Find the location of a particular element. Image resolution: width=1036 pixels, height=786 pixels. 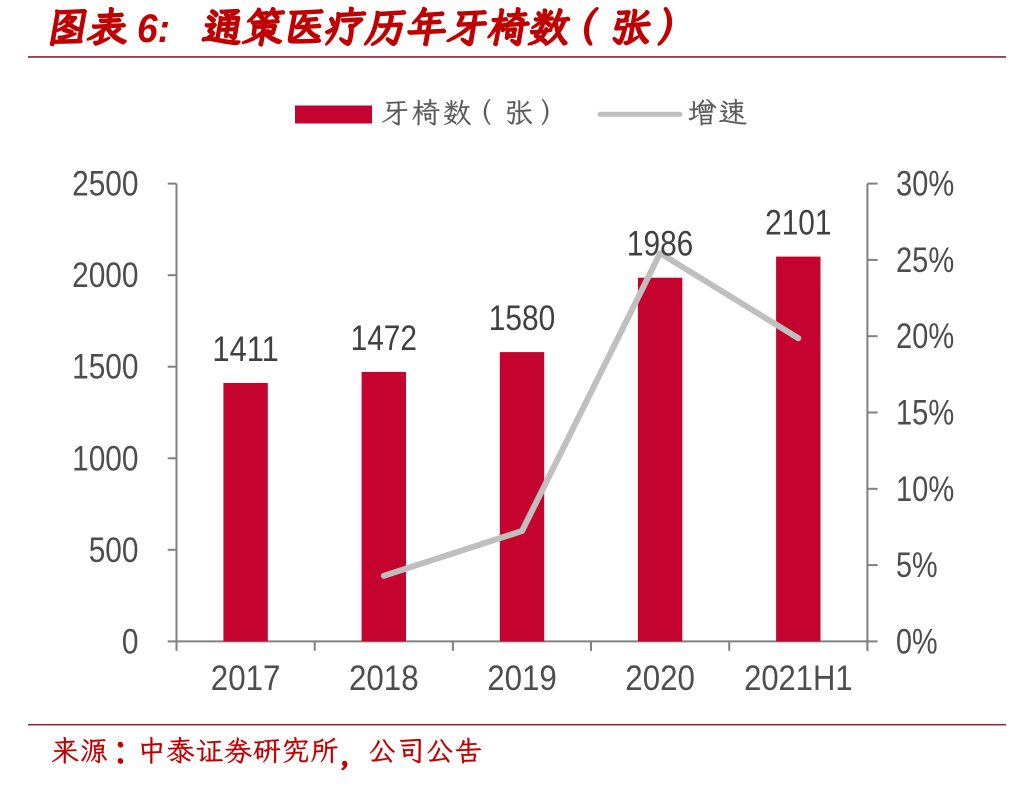

svg-text: 2018 is located at coordinates (384, 678).